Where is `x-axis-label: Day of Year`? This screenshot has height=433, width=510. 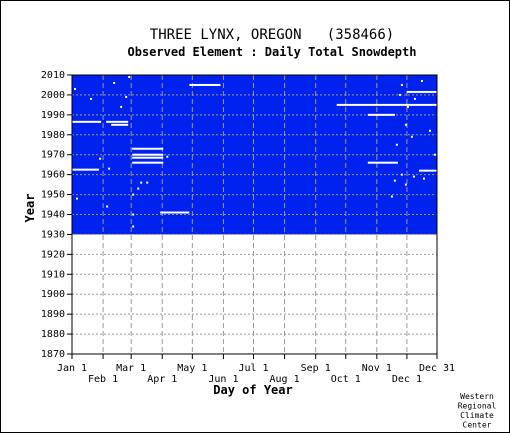
x-axis-label: Day of Year is located at coordinates (252, 390).